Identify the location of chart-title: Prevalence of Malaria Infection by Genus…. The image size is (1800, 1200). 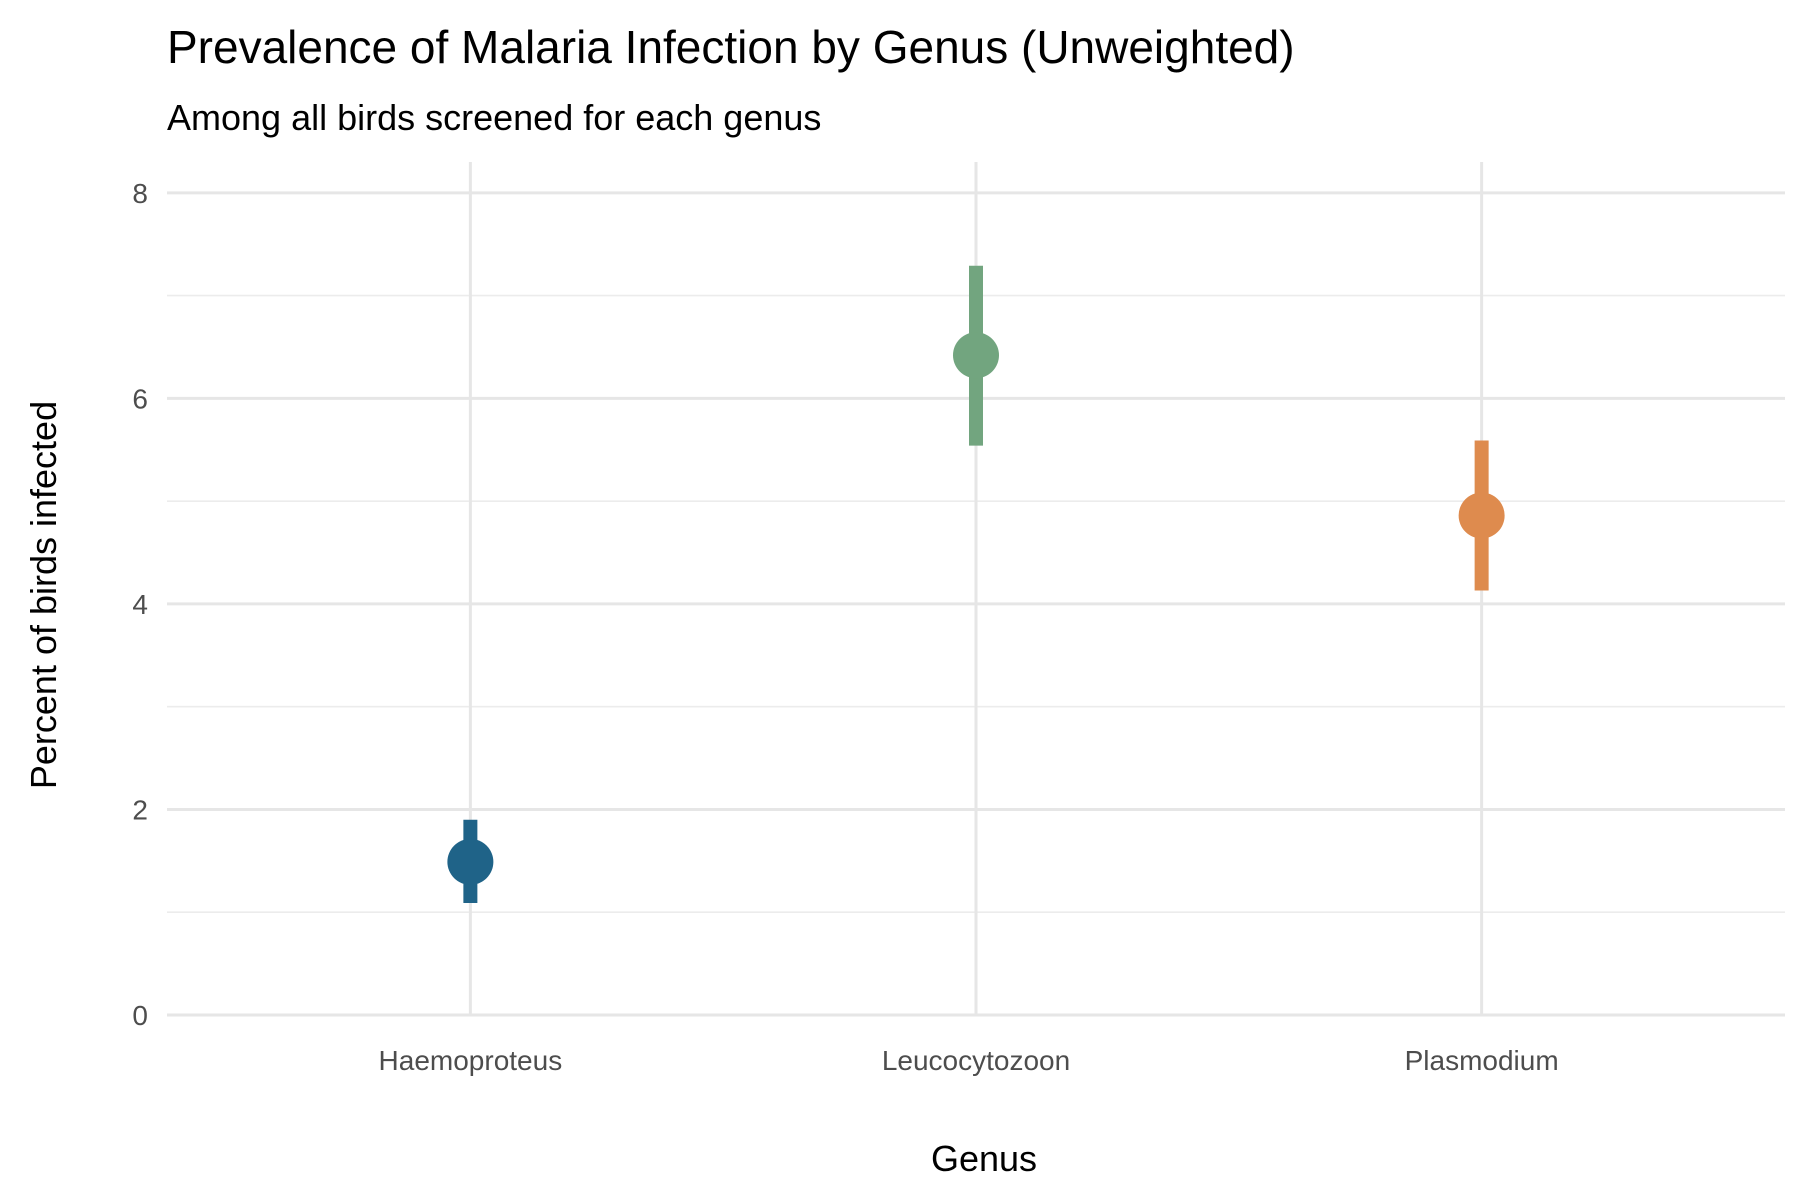
(731, 47).